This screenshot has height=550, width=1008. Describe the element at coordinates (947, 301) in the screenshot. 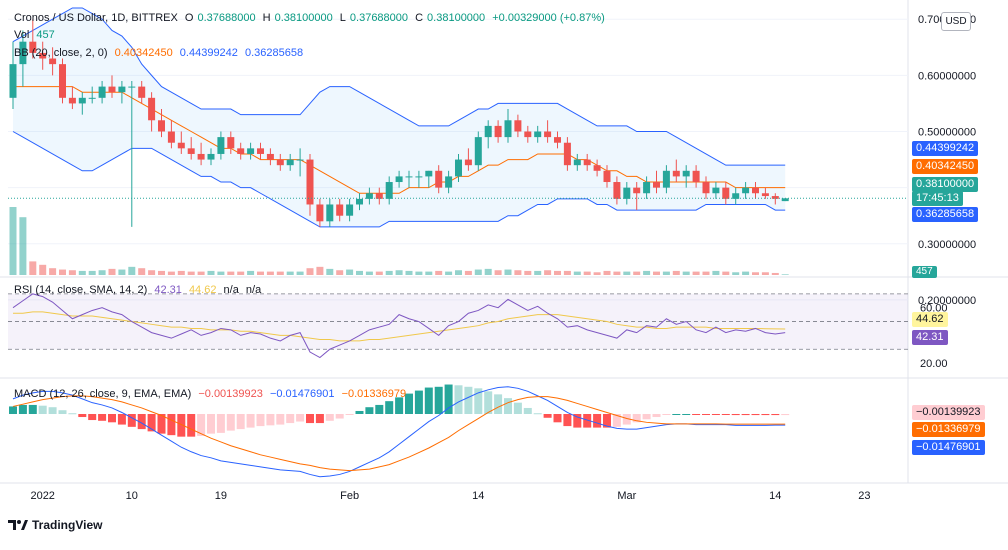

I see `price-tick-label: 0.20000000` at that location.